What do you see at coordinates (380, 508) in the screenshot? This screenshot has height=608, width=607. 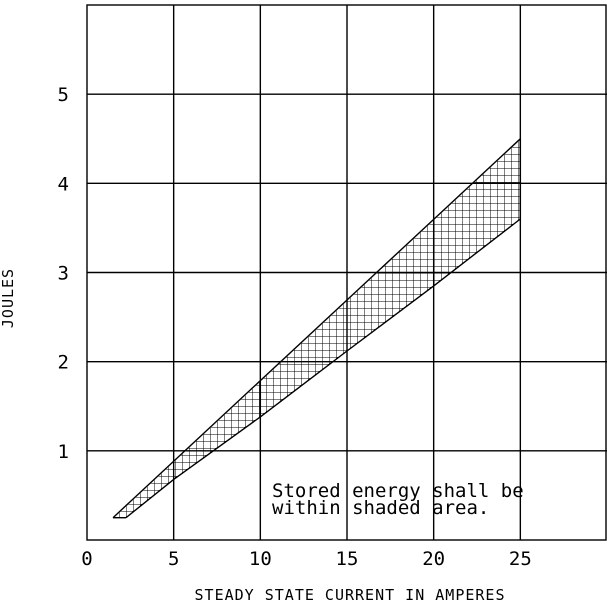 I see `annotation-line-2: within shaded area.` at bounding box center [380, 508].